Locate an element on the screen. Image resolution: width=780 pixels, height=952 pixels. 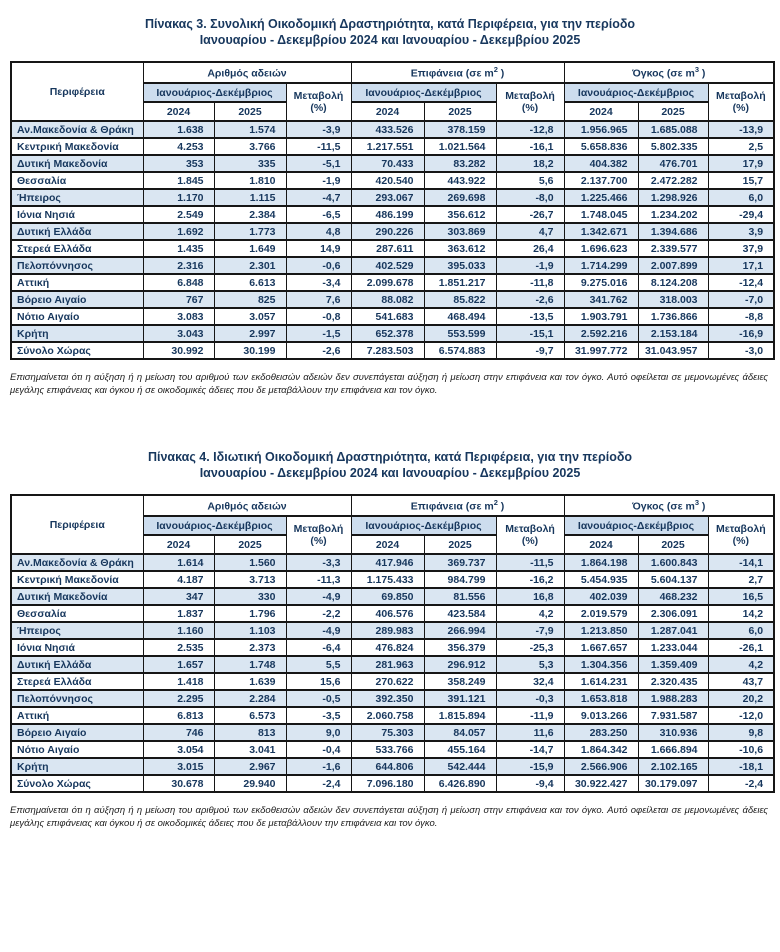
region-cell: Στερεά Ελλάδα is located at coordinates (77, 681).